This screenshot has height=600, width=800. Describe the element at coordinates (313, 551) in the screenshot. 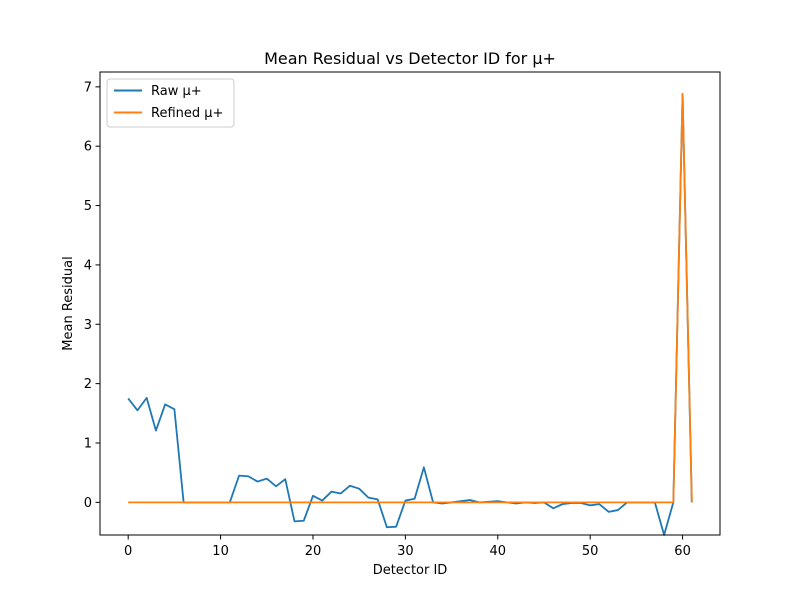

I see `x-tick-label: 20` at that location.